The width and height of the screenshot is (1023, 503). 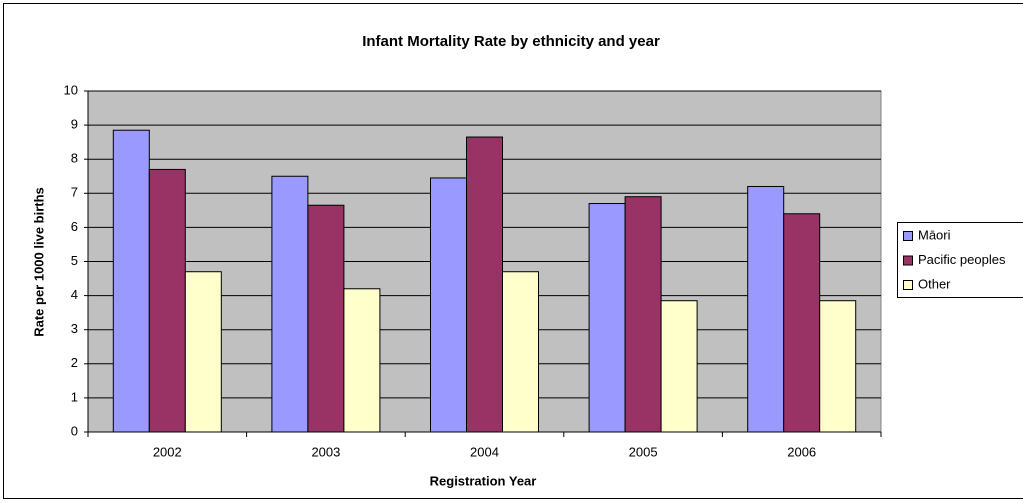 What do you see at coordinates (74, 158) in the screenshot?
I see `y-tick-label: 8` at bounding box center [74, 158].